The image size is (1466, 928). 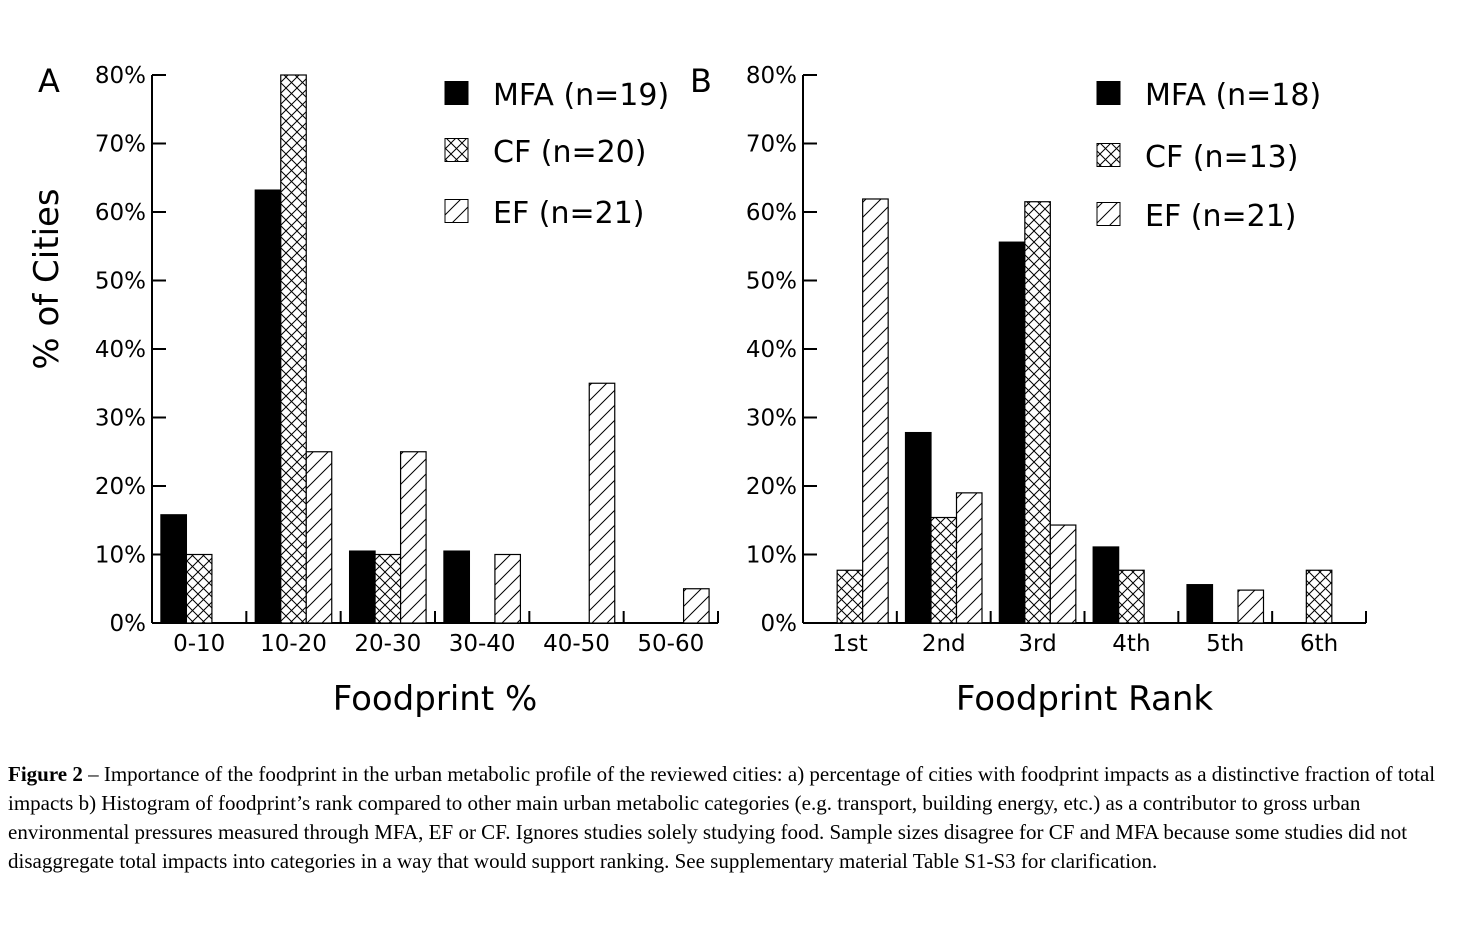 What do you see at coordinates (387, 644) in the screenshot?
I see `x-tick-label: 20-30` at bounding box center [387, 644].